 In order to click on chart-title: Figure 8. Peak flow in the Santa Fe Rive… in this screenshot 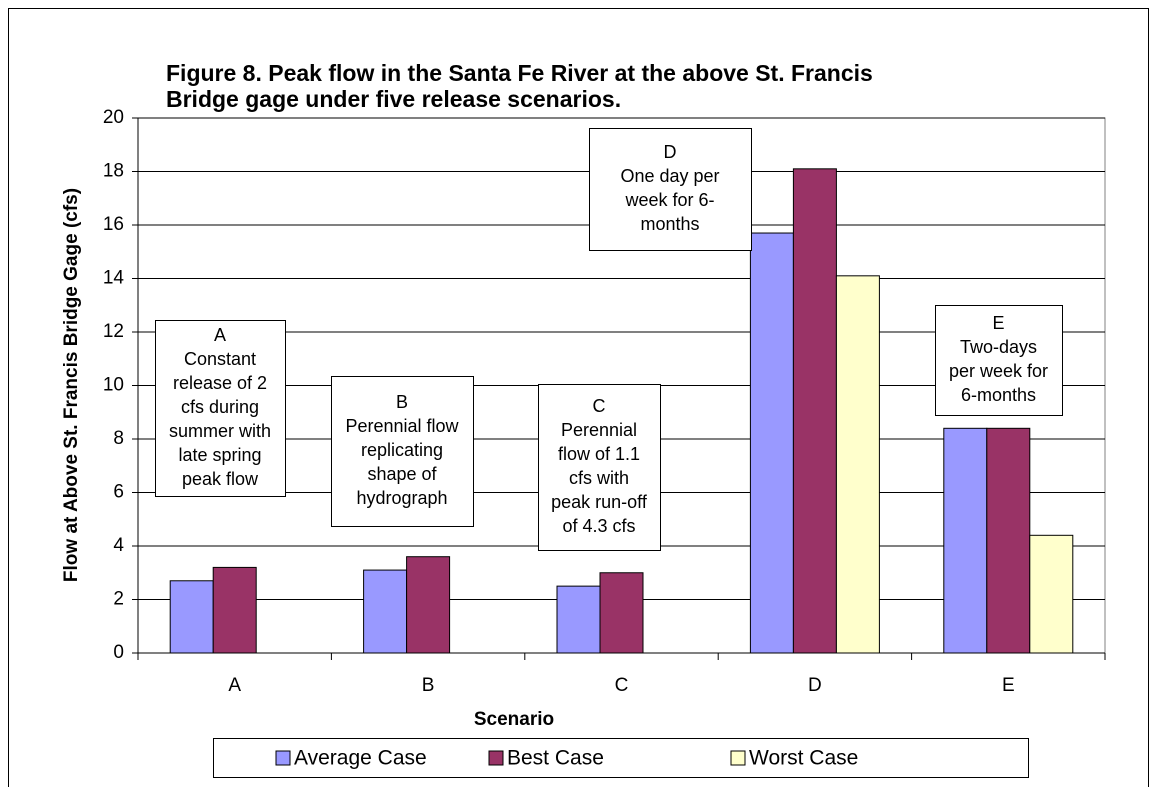, I will do `click(519, 73)`.